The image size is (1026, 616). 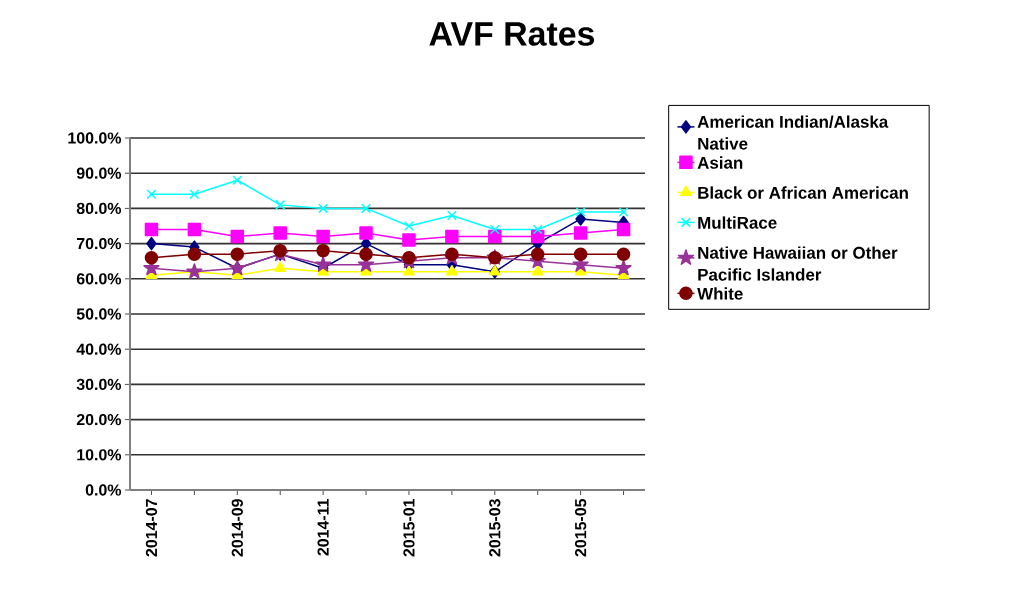 I want to click on y-tick-label: 90.0%, so click(x=99, y=173).